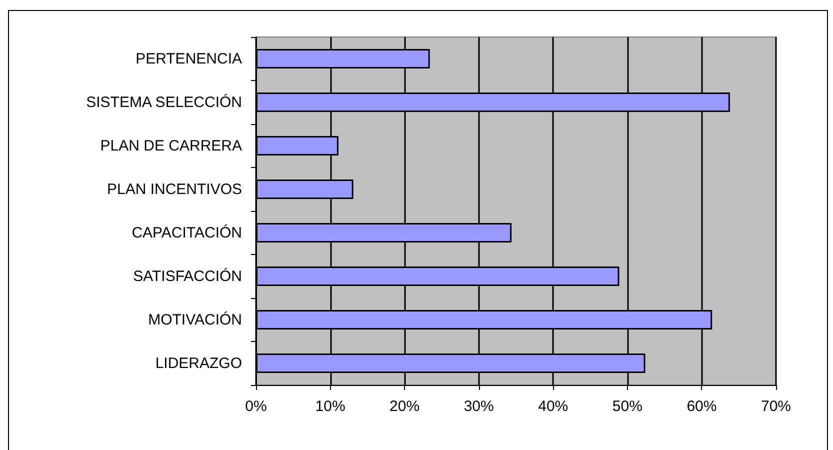  I want to click on y-tick-label: SISTEMA SELECCIÓN, so click(164, 101).